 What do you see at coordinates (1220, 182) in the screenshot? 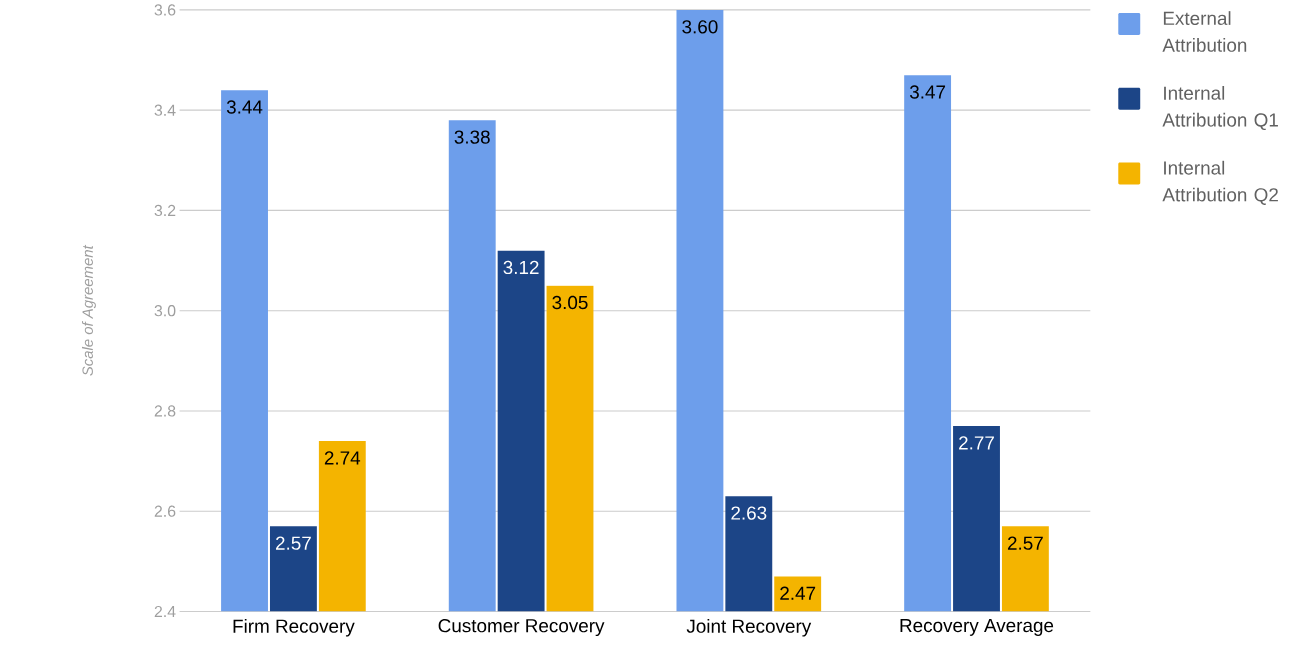
I see `legend-label: Internal Attribution Q2` at bounding box center [1220, 182].